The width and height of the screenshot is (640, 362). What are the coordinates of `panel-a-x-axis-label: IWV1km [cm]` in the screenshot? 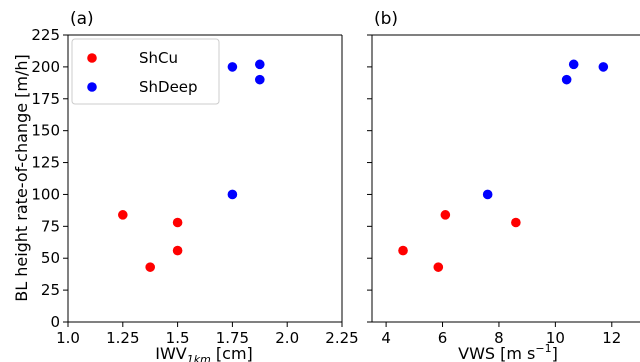 It's located at (204, 353).